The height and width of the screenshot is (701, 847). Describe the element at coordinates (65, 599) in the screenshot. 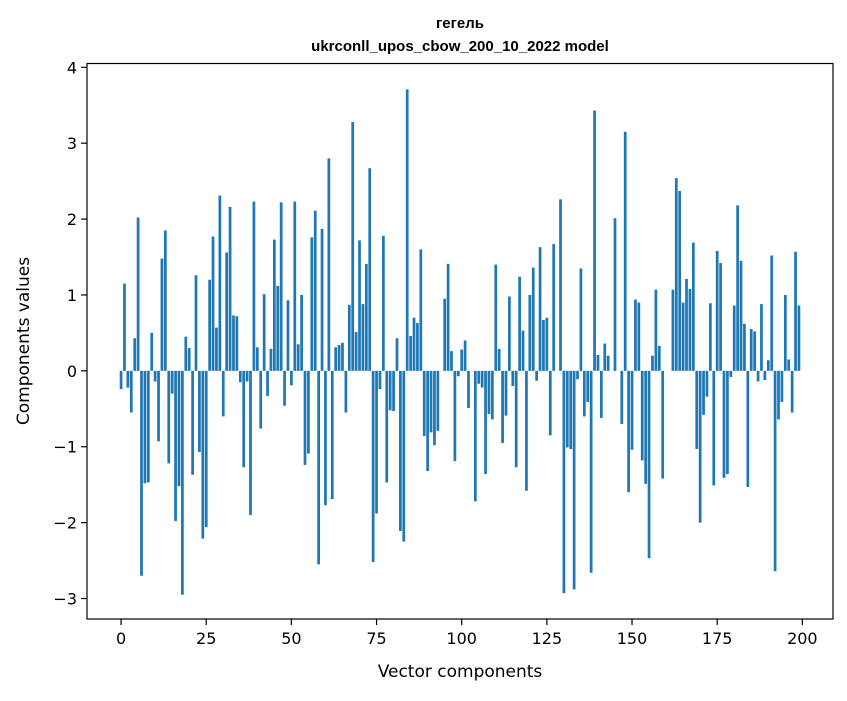

I see `y-tick-label: −3` at that location.